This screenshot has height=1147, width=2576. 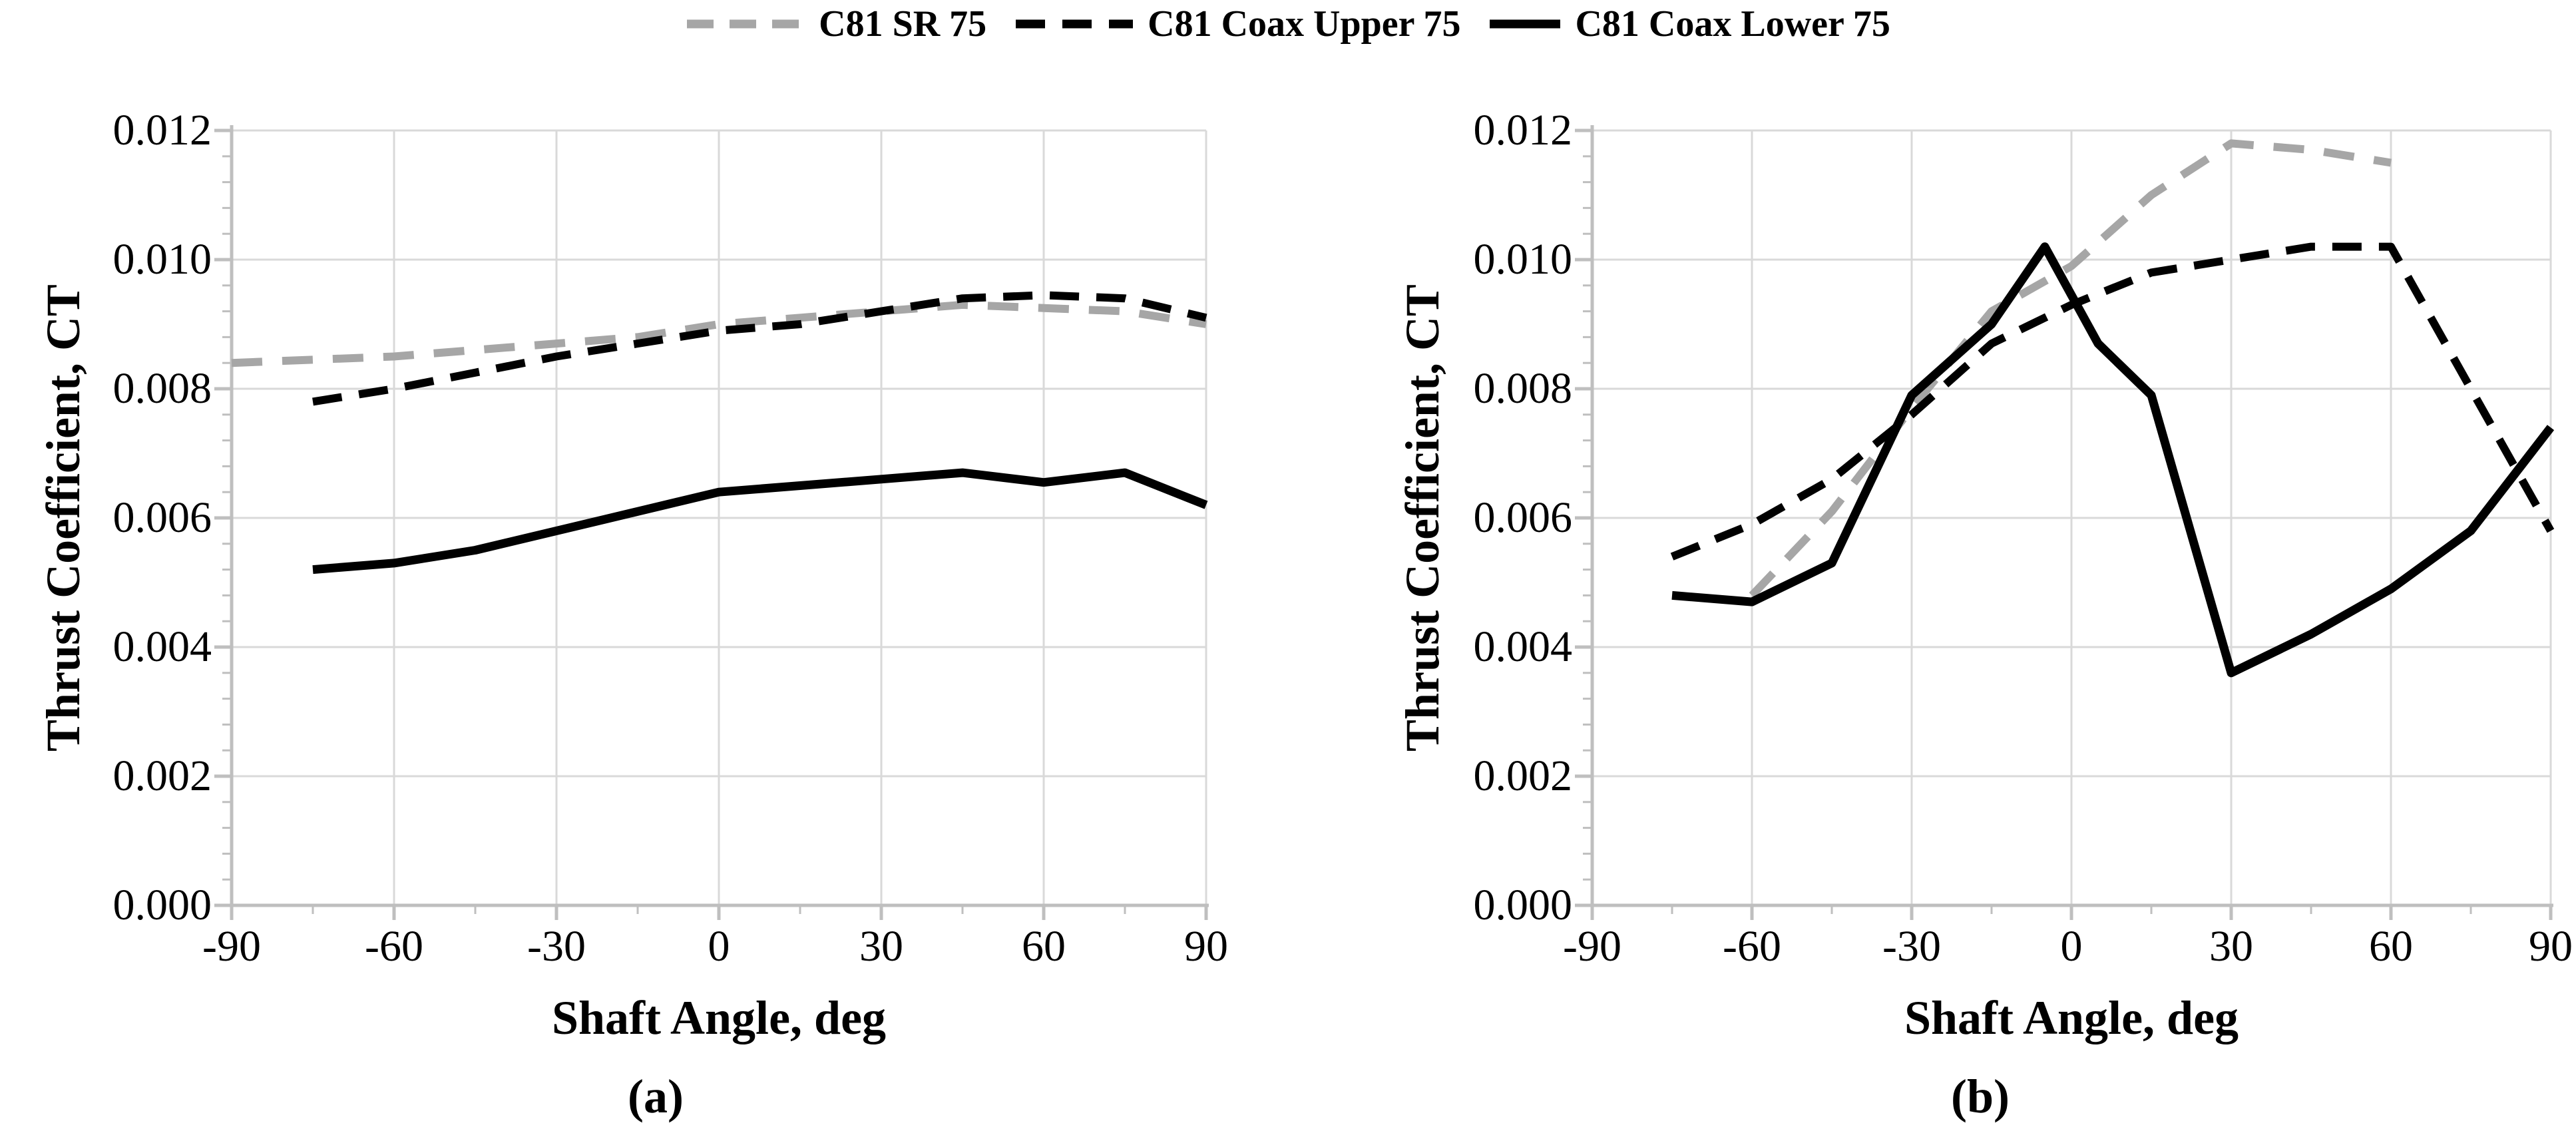 I want to click on subfigure-caption-a: (a), so click(x=656, y=1096).